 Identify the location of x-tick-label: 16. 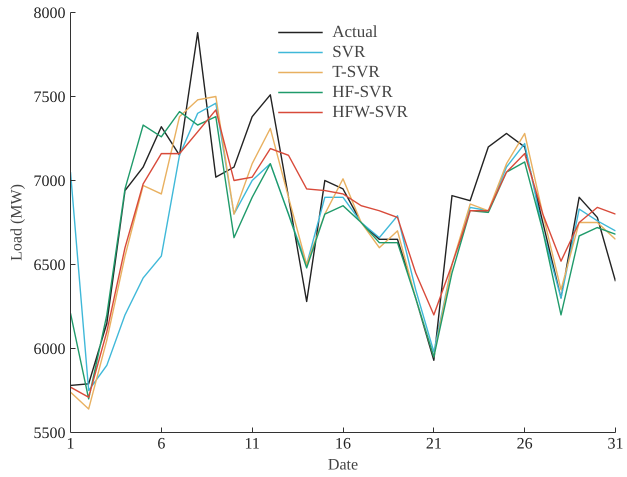
(343, 444).